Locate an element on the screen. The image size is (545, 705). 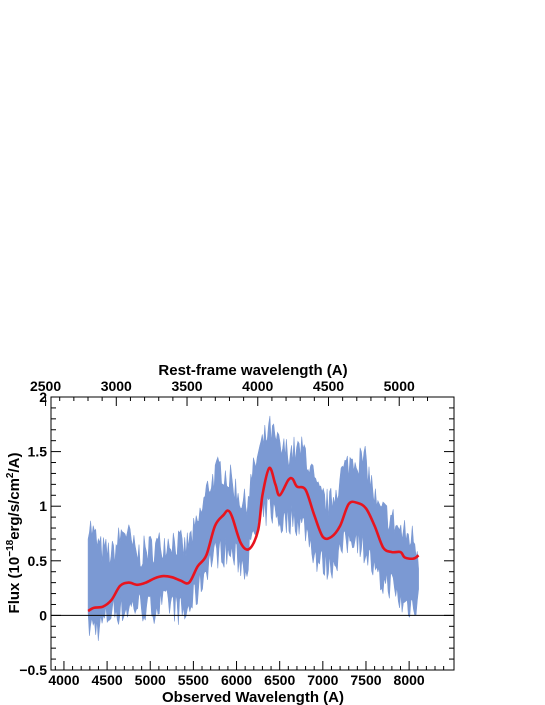
y-axis-title-exp1: −18 is located at coordinates (10, 547).